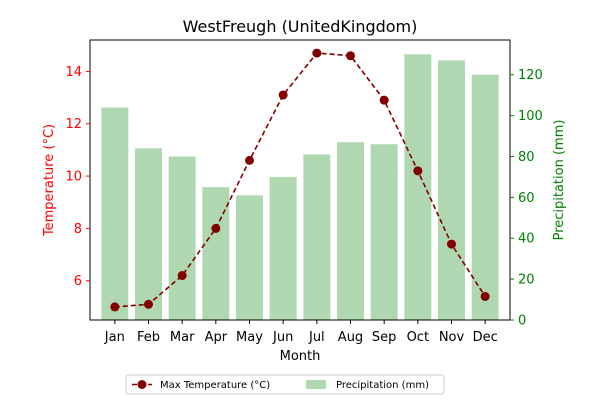  I want to click on legend-label-temperature: Max Temperature (°C), so click(215, 385).